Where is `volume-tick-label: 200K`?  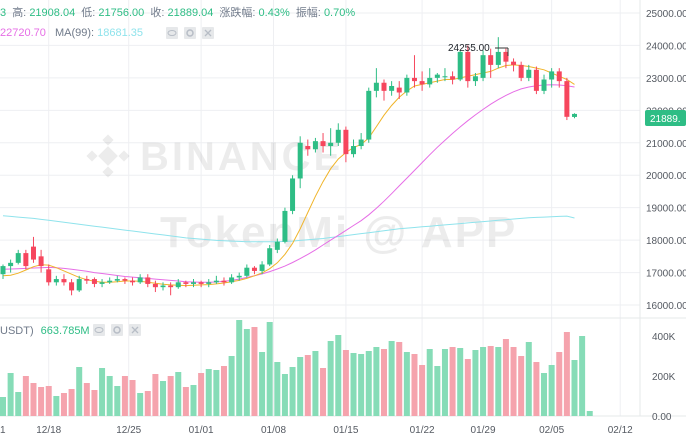
volume-tick-label: 200K is located at coordinates (664, 377).